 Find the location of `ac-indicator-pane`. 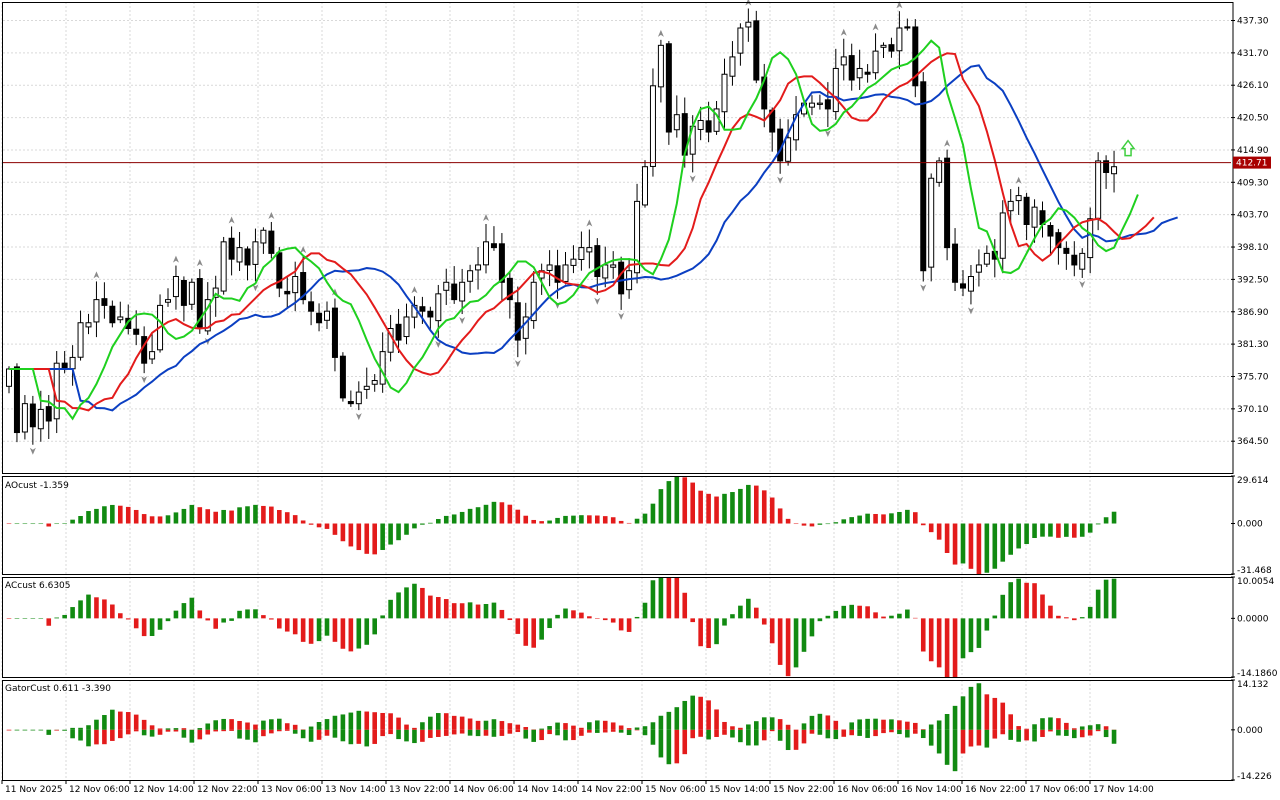

ac-indicator-pane is located at coordinates (561, 627).